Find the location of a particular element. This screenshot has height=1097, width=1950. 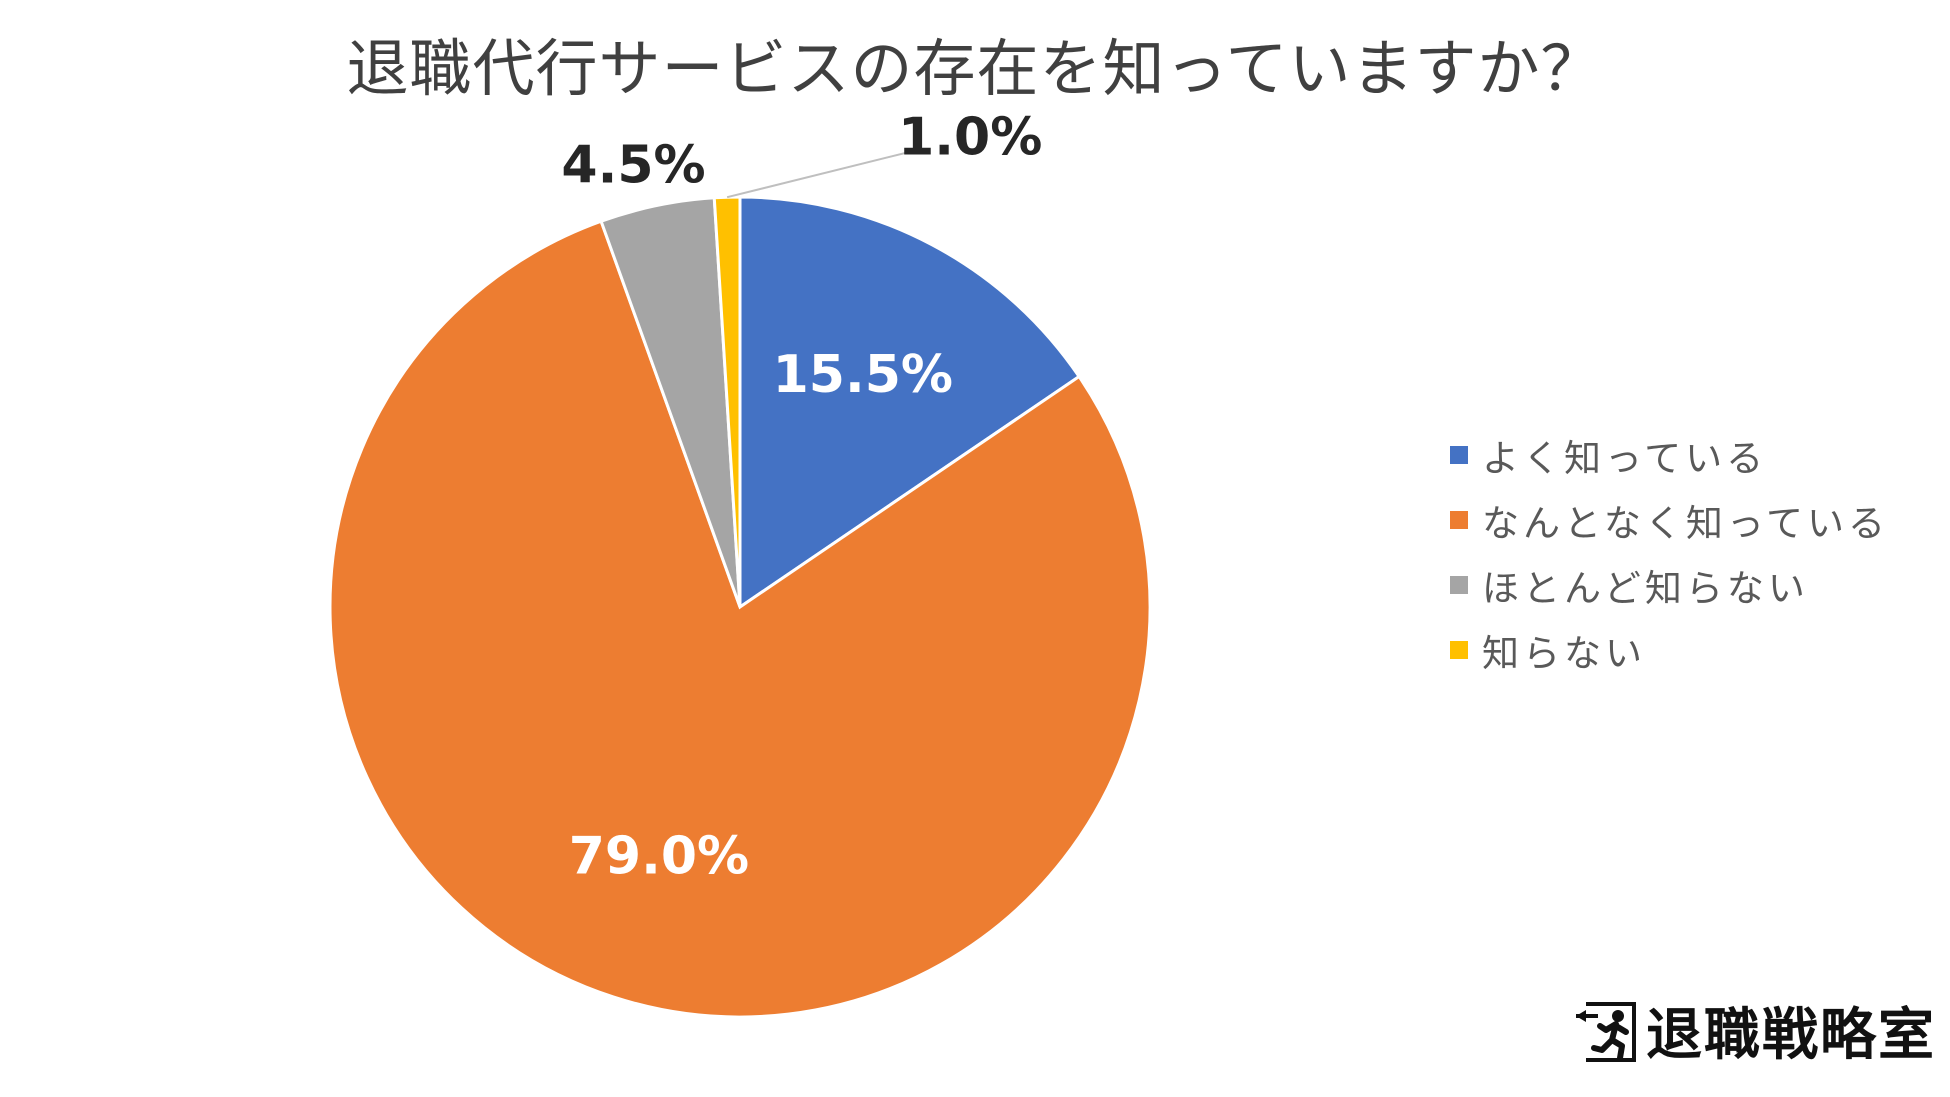

leader-lines is located at coordinates (820, 174).